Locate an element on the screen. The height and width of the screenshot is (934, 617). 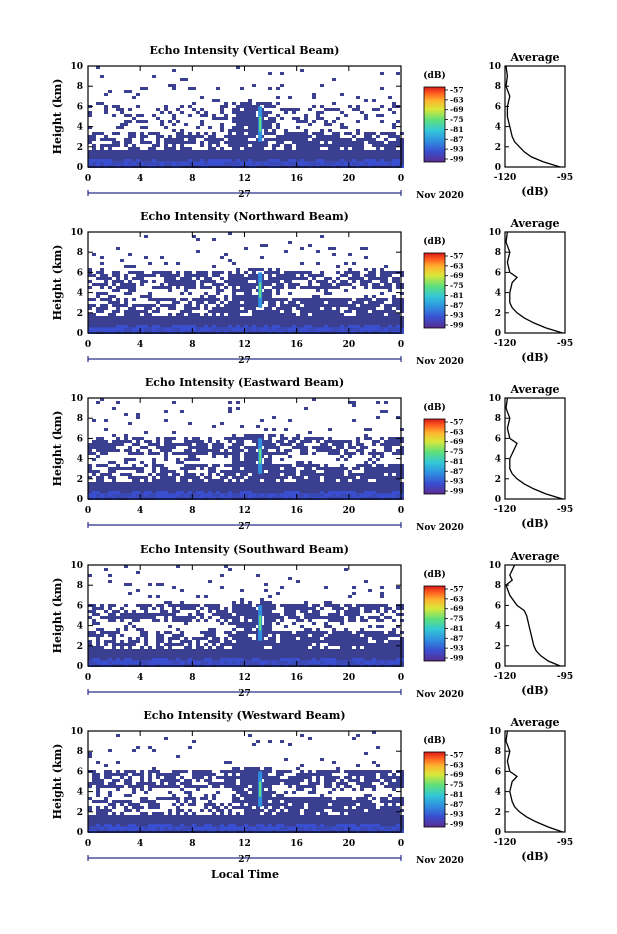
colorbar-tick-label: -75 is located at coordinates (457, 285).